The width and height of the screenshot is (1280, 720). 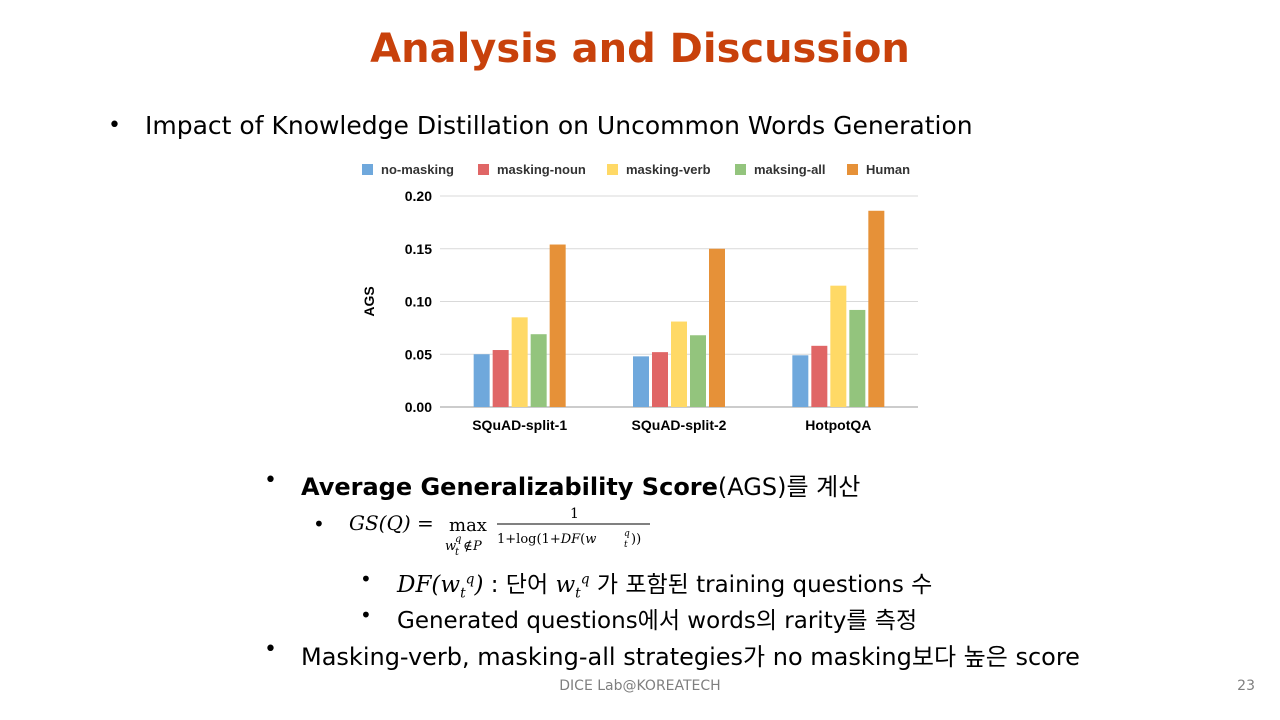 I want to click on bullet-ags: Average Generalizability Score(AGS)를 계산, so click(x=580, y=484).